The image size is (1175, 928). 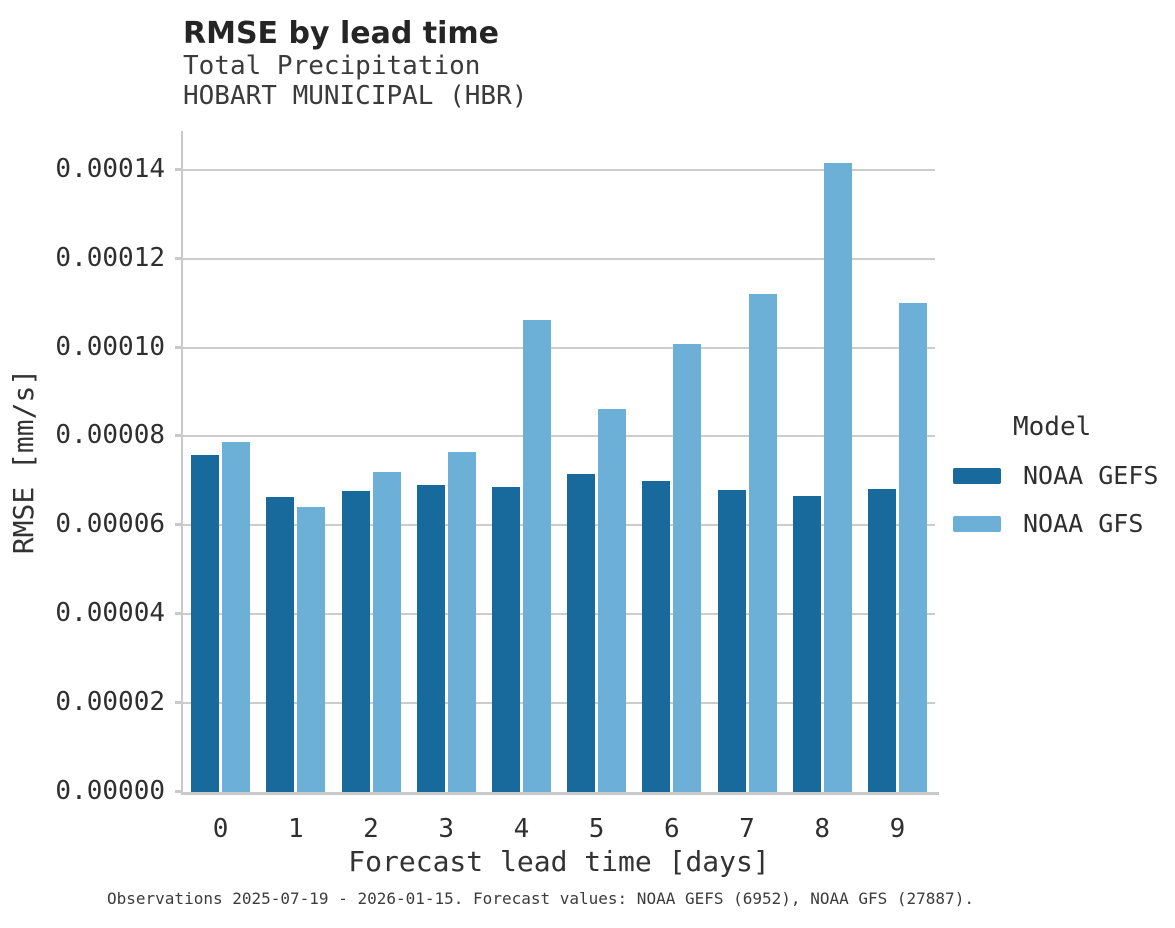 What do you see at coordinates (110, 168) in the screenshot?
I see `y-tick-label: 0.00014` at bounding box center [110, 168].